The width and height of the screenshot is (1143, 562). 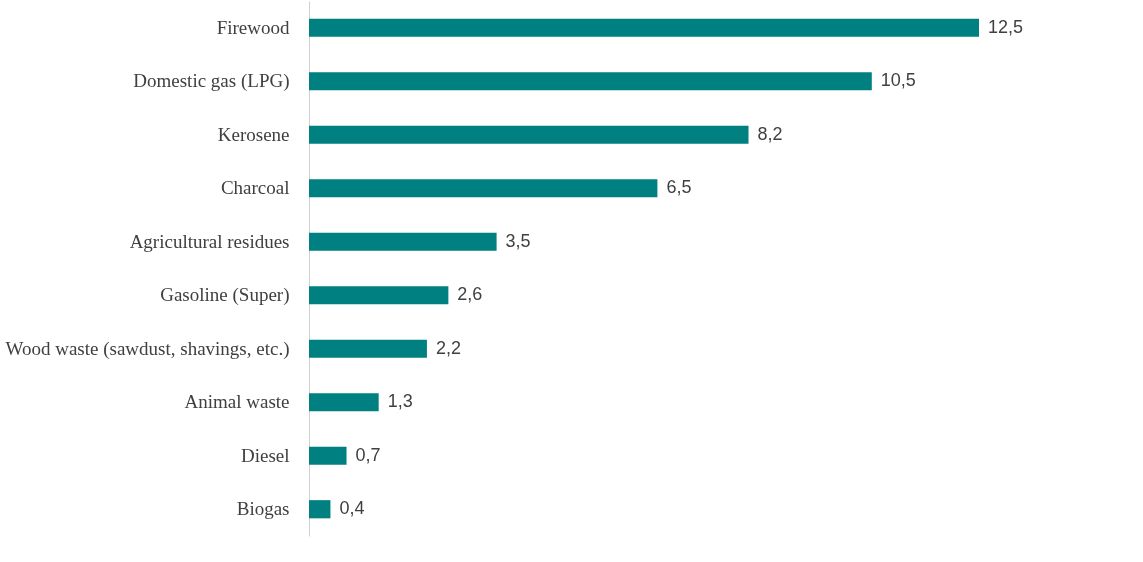 What do you see at coordinates (265, 455) in the screenshot?
I see `y-tick-label: Diesel` at bounding box center [265, 455].